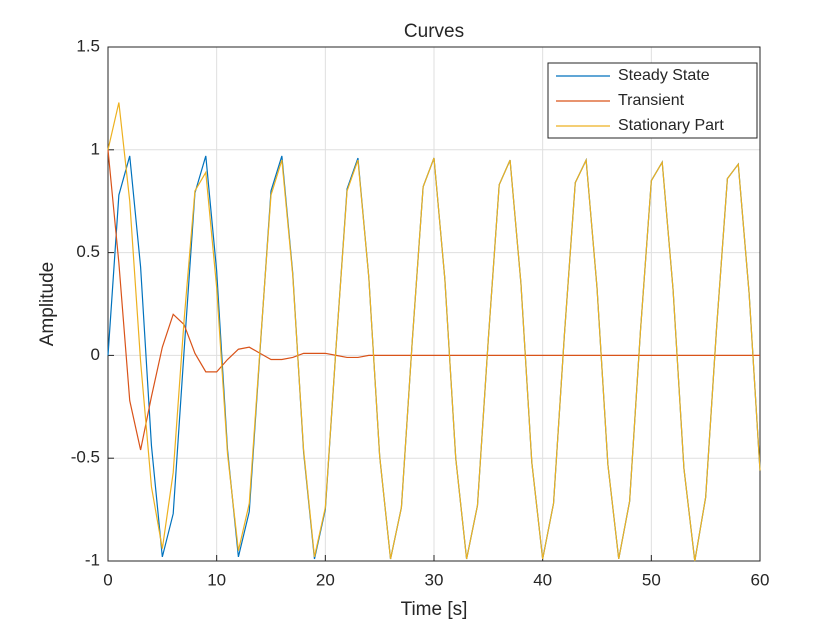 This screenshot has width=840, height=630. What do you see at coordinates (651, 579) in the screenshot?
I see `x-tick-label: 50` at bounding box center [651, 579].